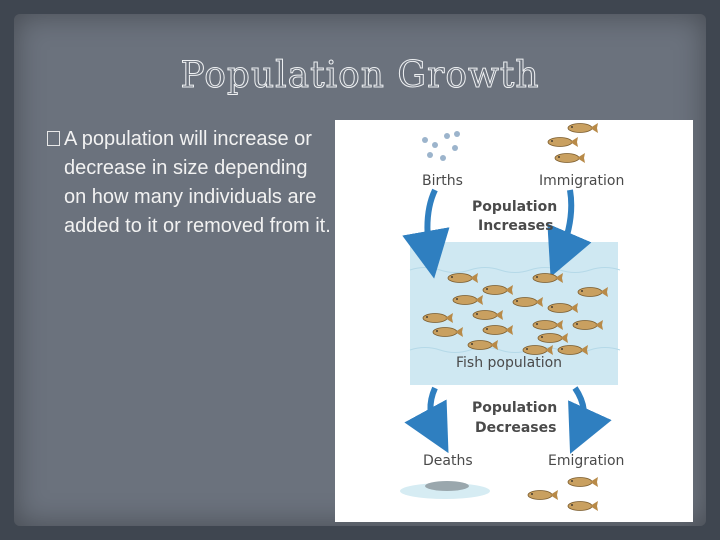 The height and width of the screenshot is (540, 720). Describe the element at coordinates (514, 207) in the screenshot. I see `increases-label: Population` at that location.